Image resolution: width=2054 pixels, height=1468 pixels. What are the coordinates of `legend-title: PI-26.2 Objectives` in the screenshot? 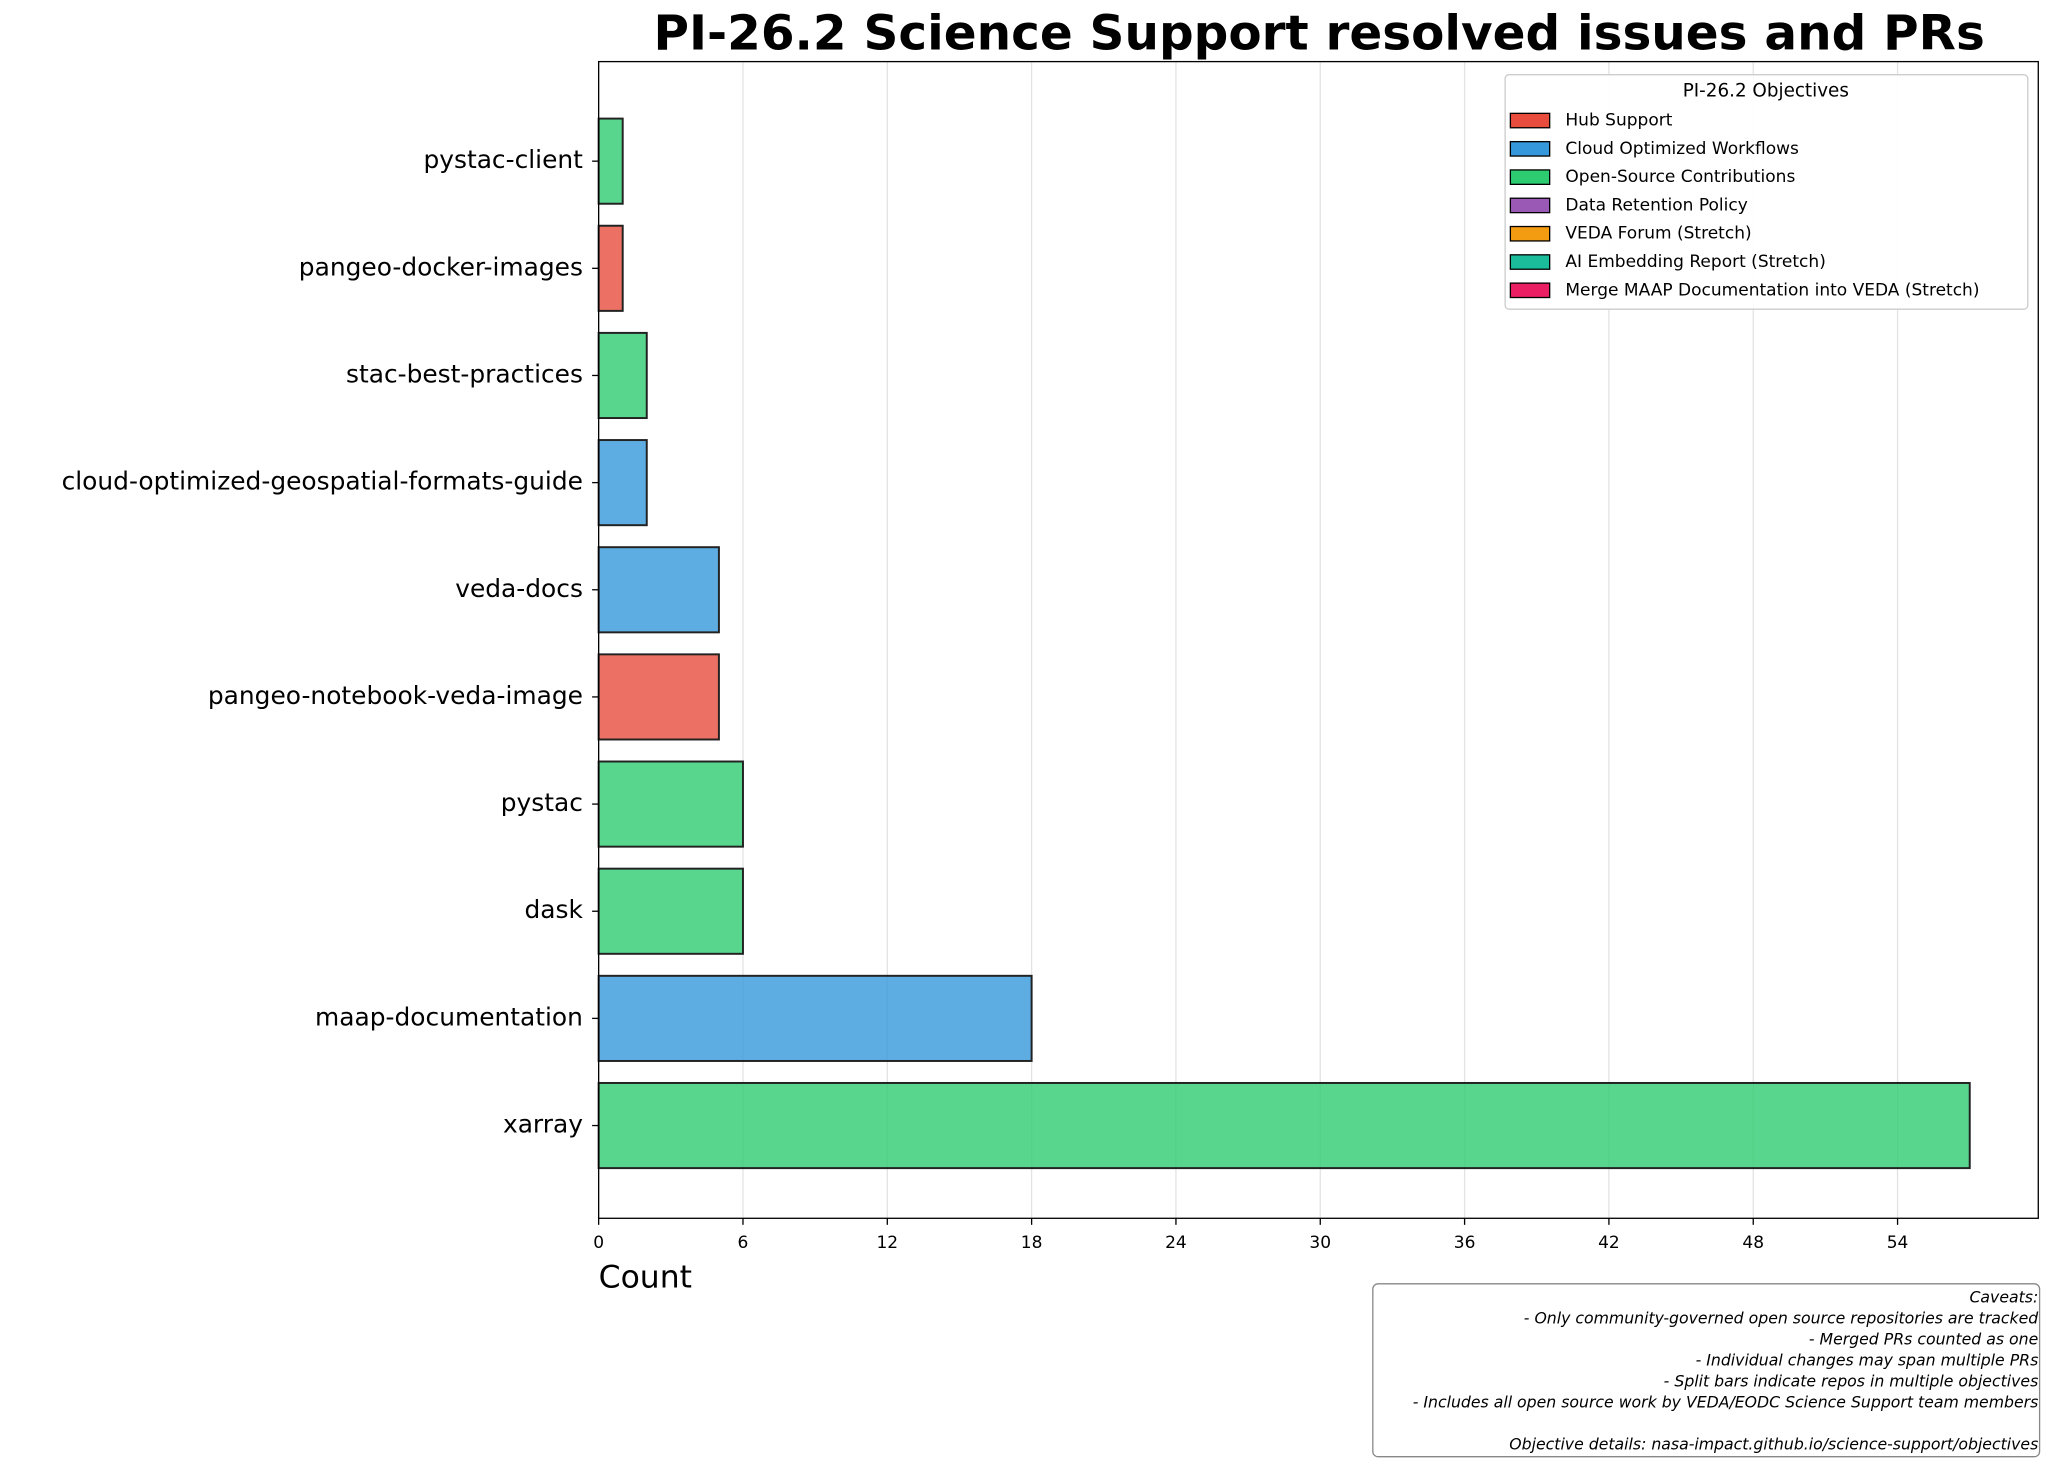 It's located at (1766, 91).